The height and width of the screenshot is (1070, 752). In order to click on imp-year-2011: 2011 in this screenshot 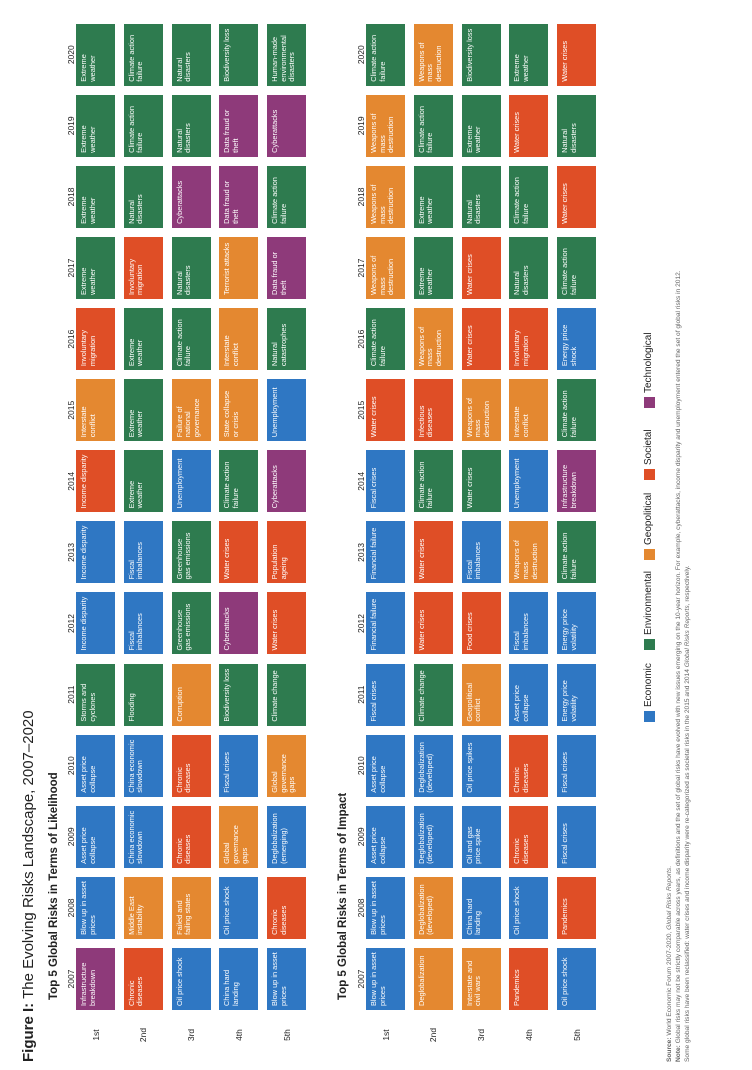, I will do `click(361, 694)`.